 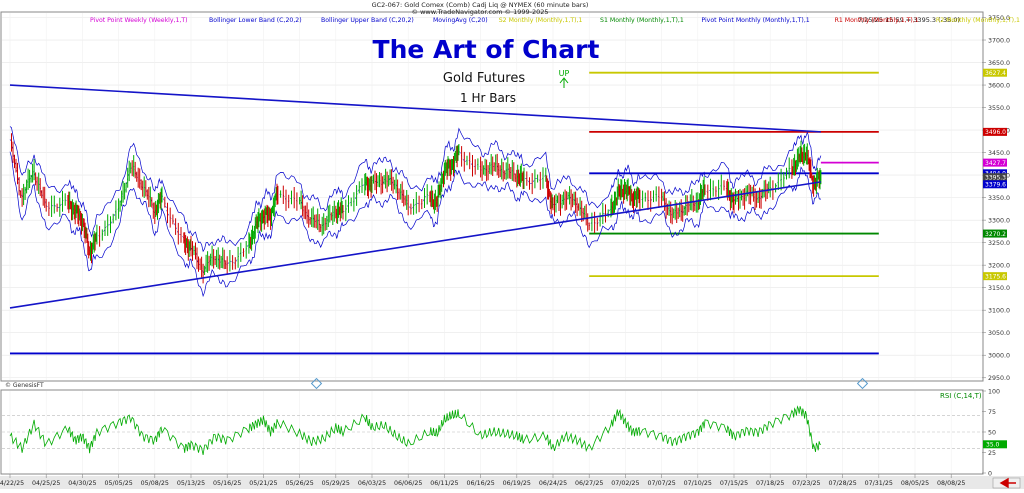 I want to click on legend-item: Bollinger Lower Band (C,20,2), so click(x=255, y=20).